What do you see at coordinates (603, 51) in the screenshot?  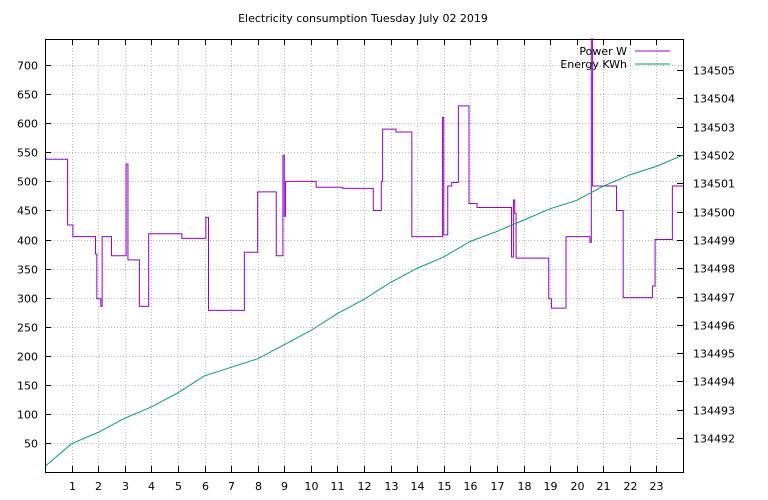 I see `legend-label-power: Power W` at bounding box center [603, 51].